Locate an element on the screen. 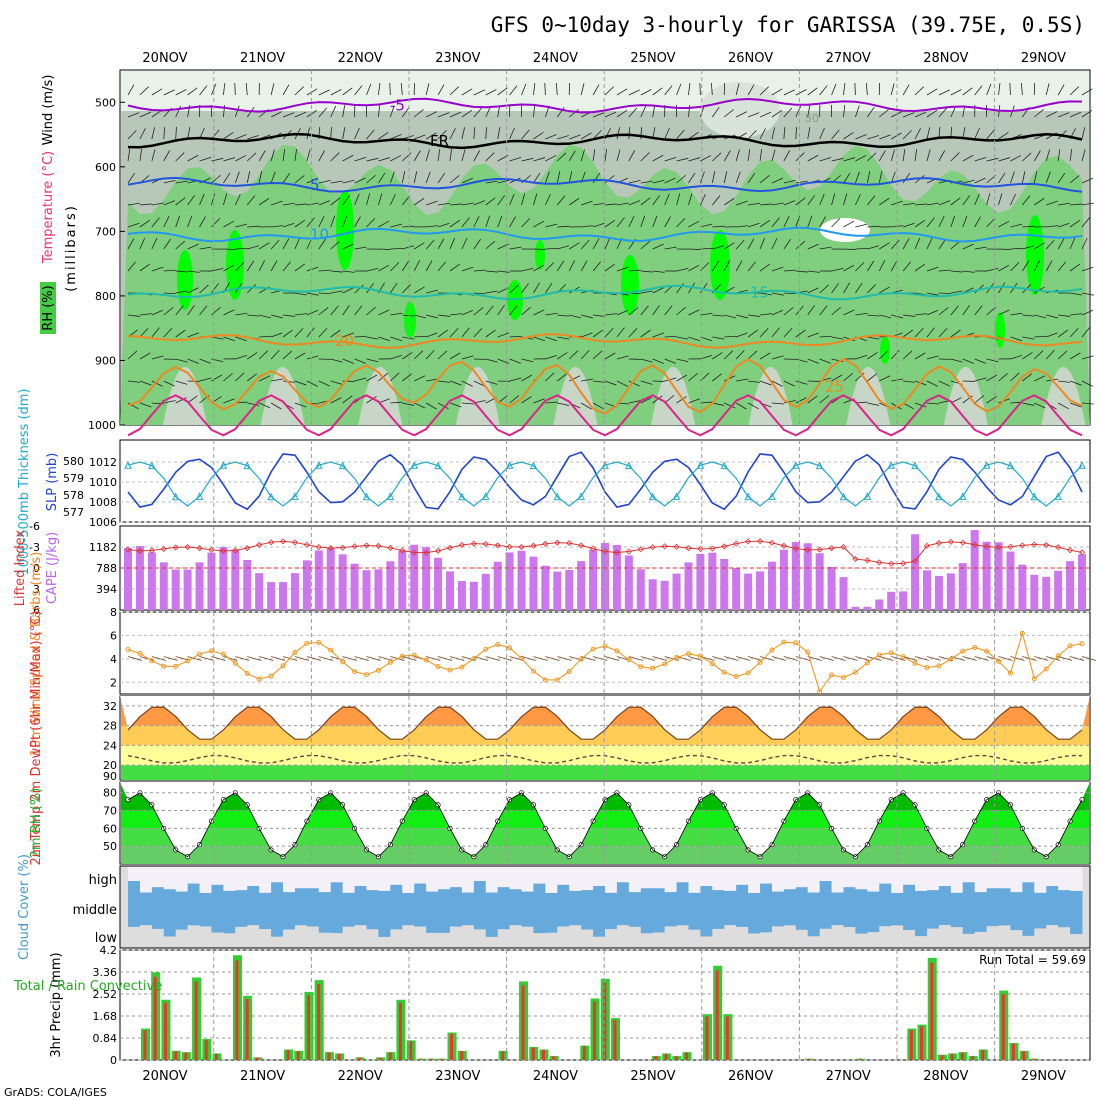 The image size is (1100, 1100). rh-legend-swatch is located at coordinates (48, 308).